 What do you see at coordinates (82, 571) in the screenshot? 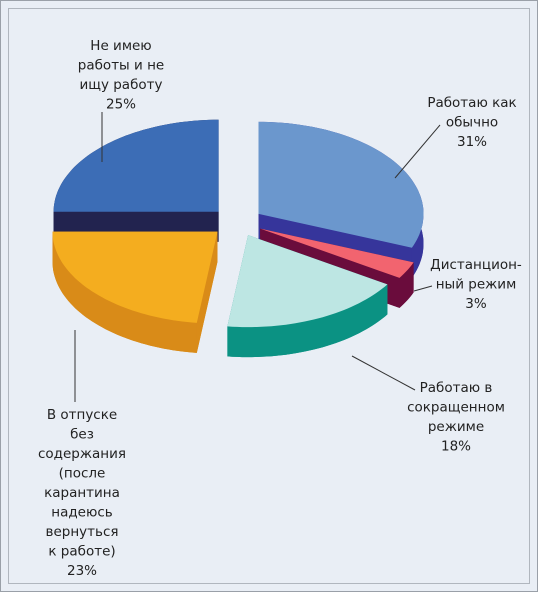
I see `value-label: 23%` at bounding box center [82, 571].